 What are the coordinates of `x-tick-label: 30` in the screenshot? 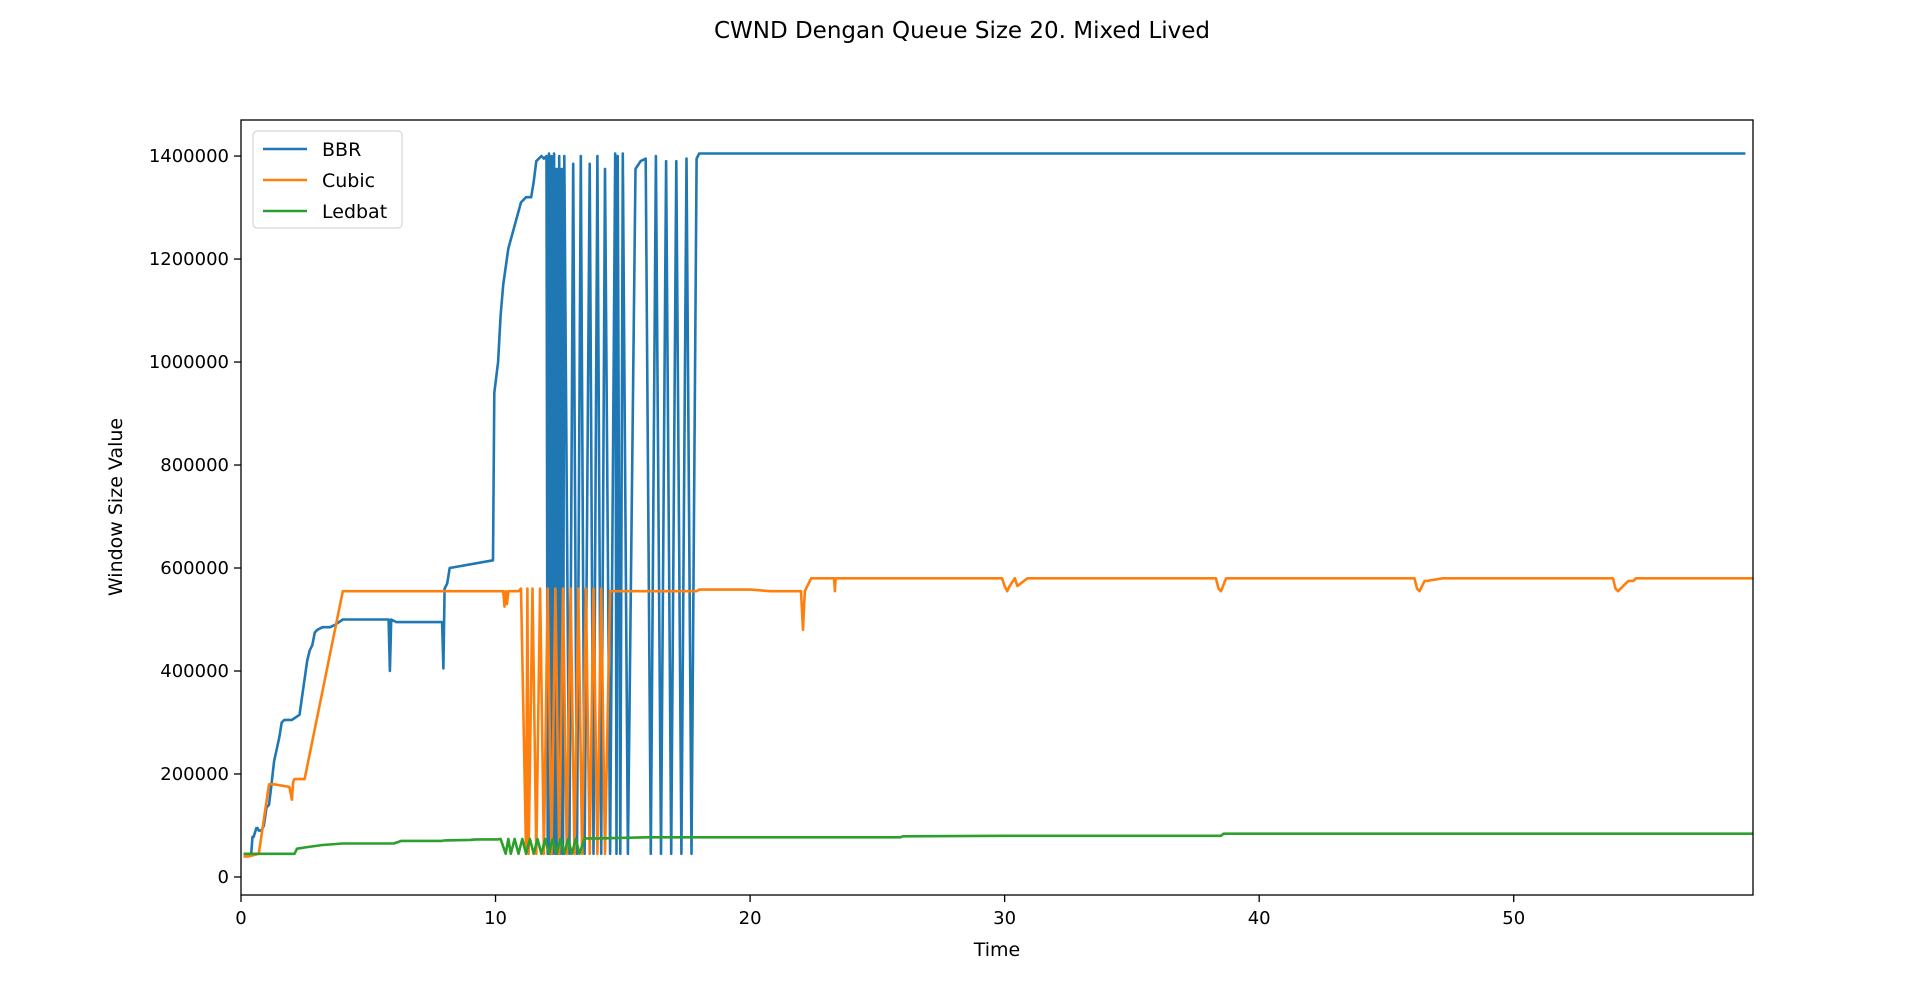 It's located at (1004, 918).